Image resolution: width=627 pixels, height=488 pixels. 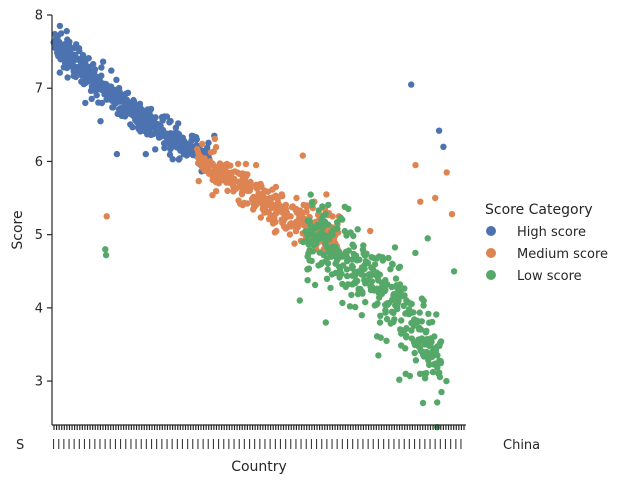 What do you see at coordinates (39, 235) in the screenshot?
I see `y-tick-label: 5` at bounding box center [39, 235].